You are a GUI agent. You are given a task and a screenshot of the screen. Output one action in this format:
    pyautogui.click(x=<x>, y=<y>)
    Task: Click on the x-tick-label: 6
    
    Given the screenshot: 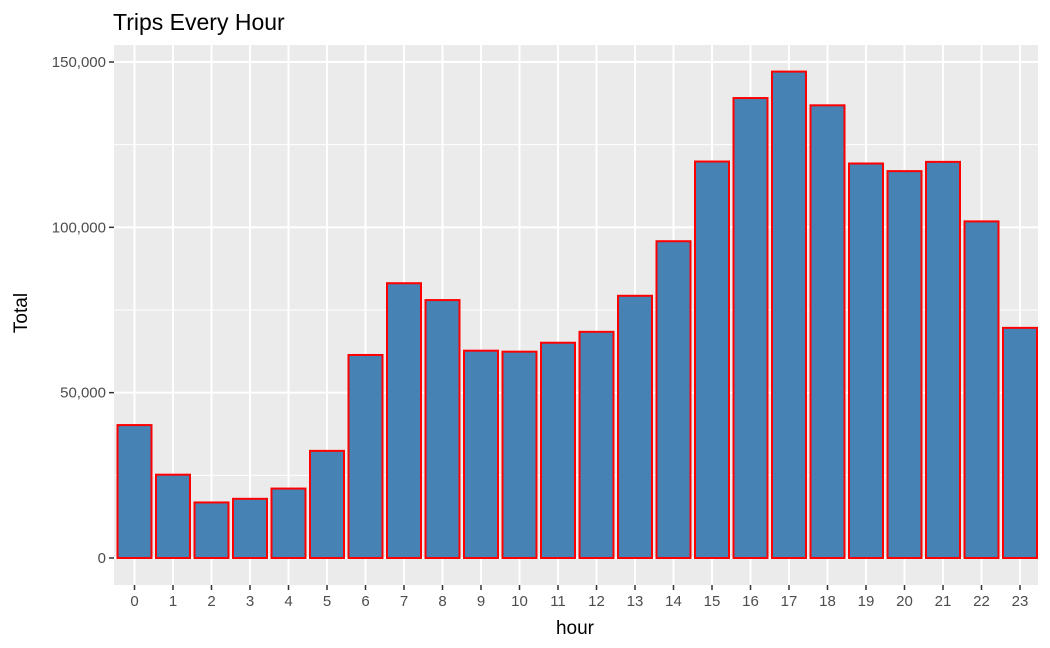 What is the action you would take?
    pyautogui.click(x=365, y=601)
    